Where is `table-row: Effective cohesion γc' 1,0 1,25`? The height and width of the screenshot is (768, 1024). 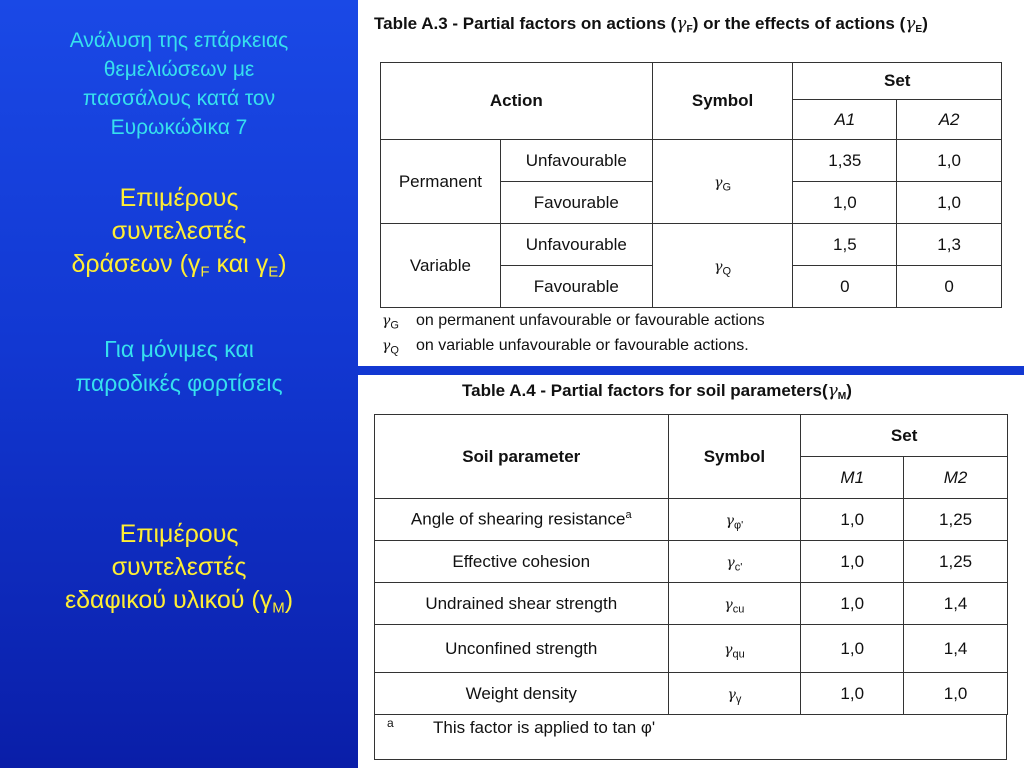
table-row: Effective cohesion γc' 1,0 1,25 is located at coordinates (691, 561).